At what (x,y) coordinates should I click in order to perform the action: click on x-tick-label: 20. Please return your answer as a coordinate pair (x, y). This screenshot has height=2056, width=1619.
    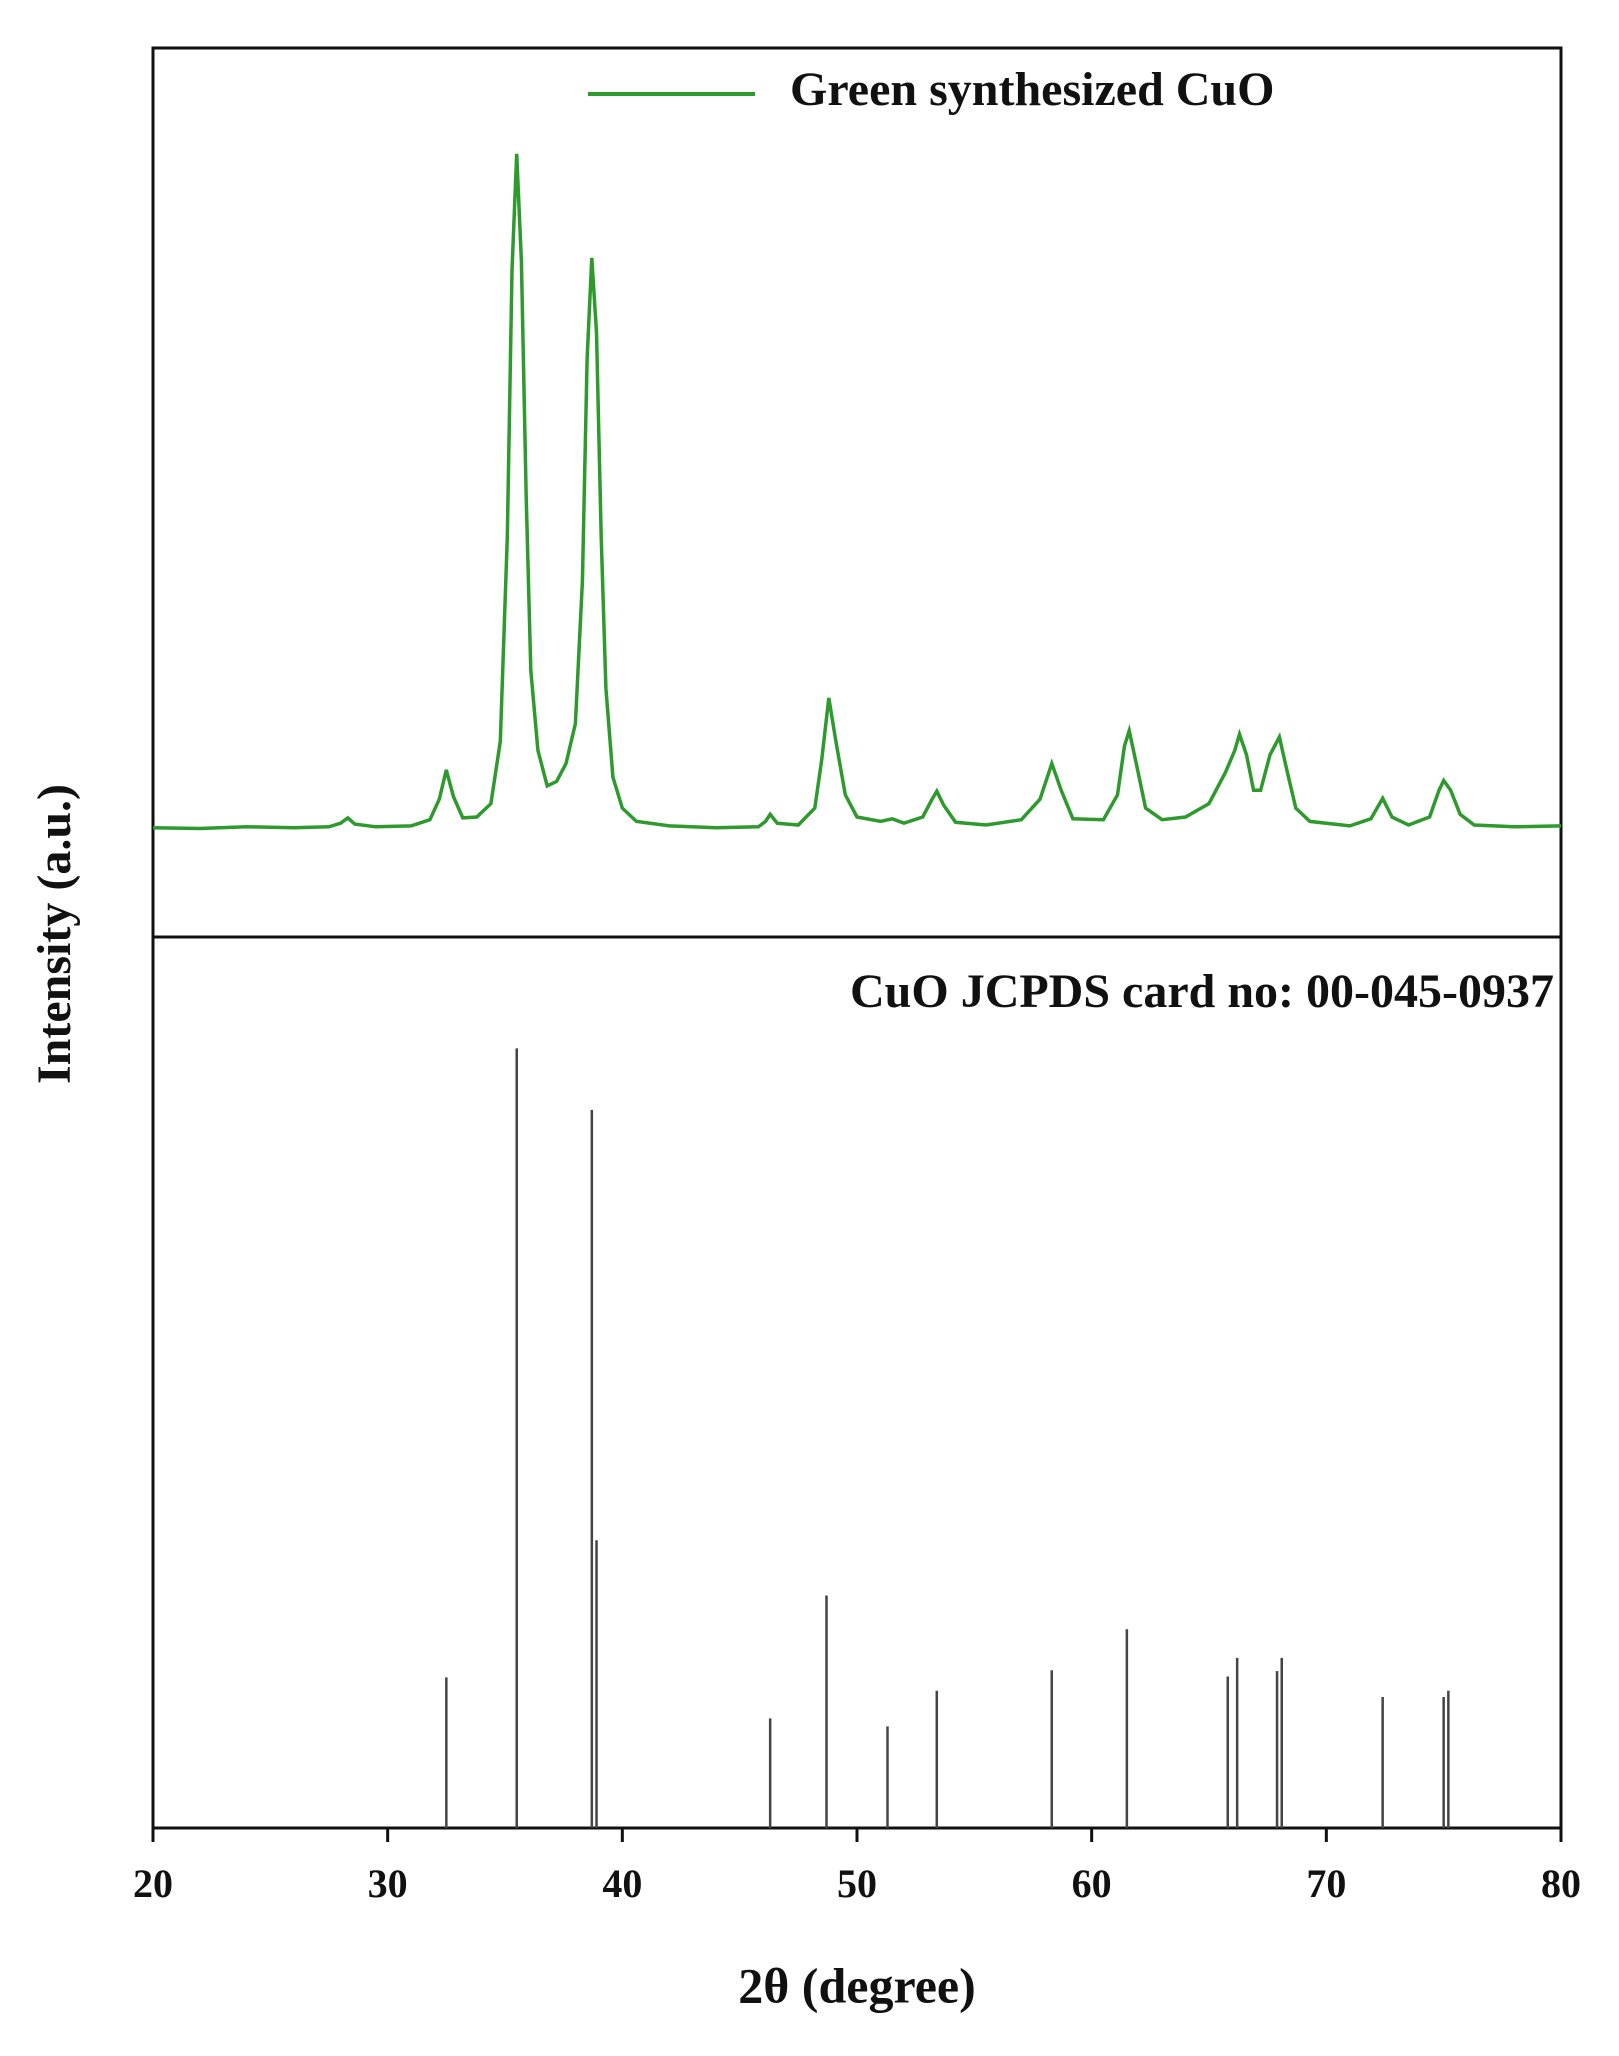
    Looking at the image, I should click on (153, 1883).